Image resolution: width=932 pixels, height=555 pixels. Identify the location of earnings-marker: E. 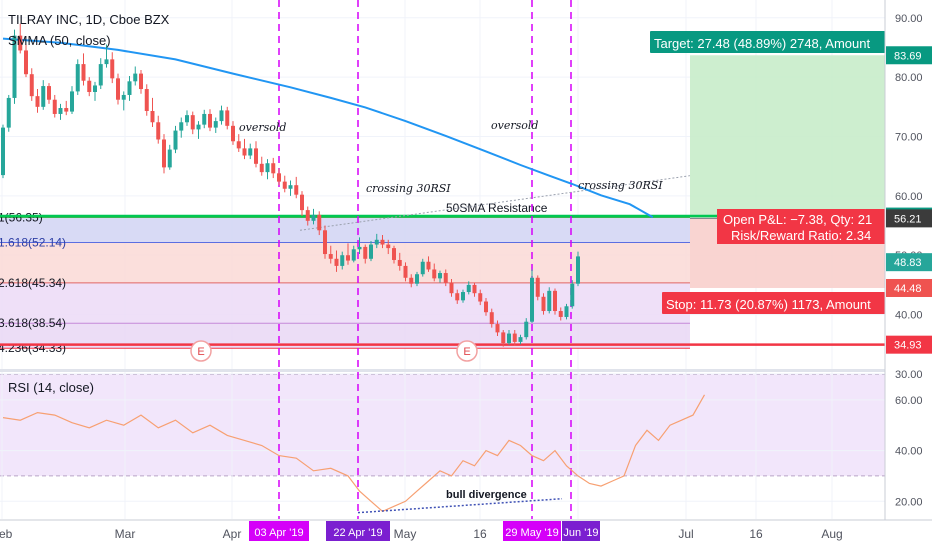
(201, 351).